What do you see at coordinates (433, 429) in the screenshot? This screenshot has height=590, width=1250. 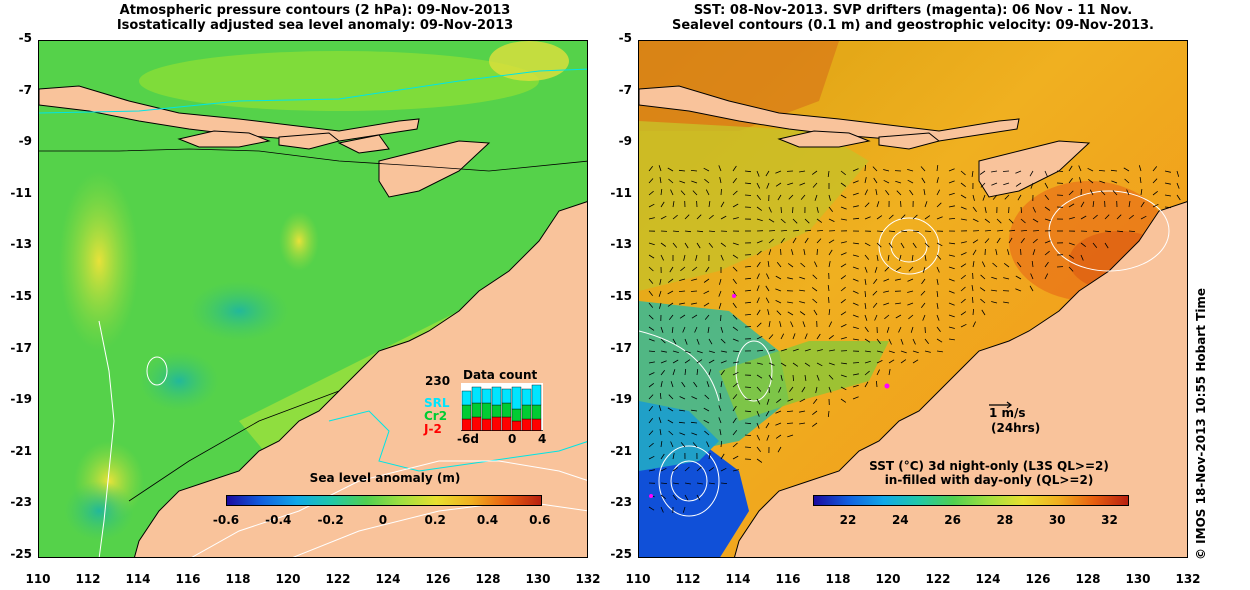 I see `inset-series-j2: J-2` at bounding box center [433, 429].